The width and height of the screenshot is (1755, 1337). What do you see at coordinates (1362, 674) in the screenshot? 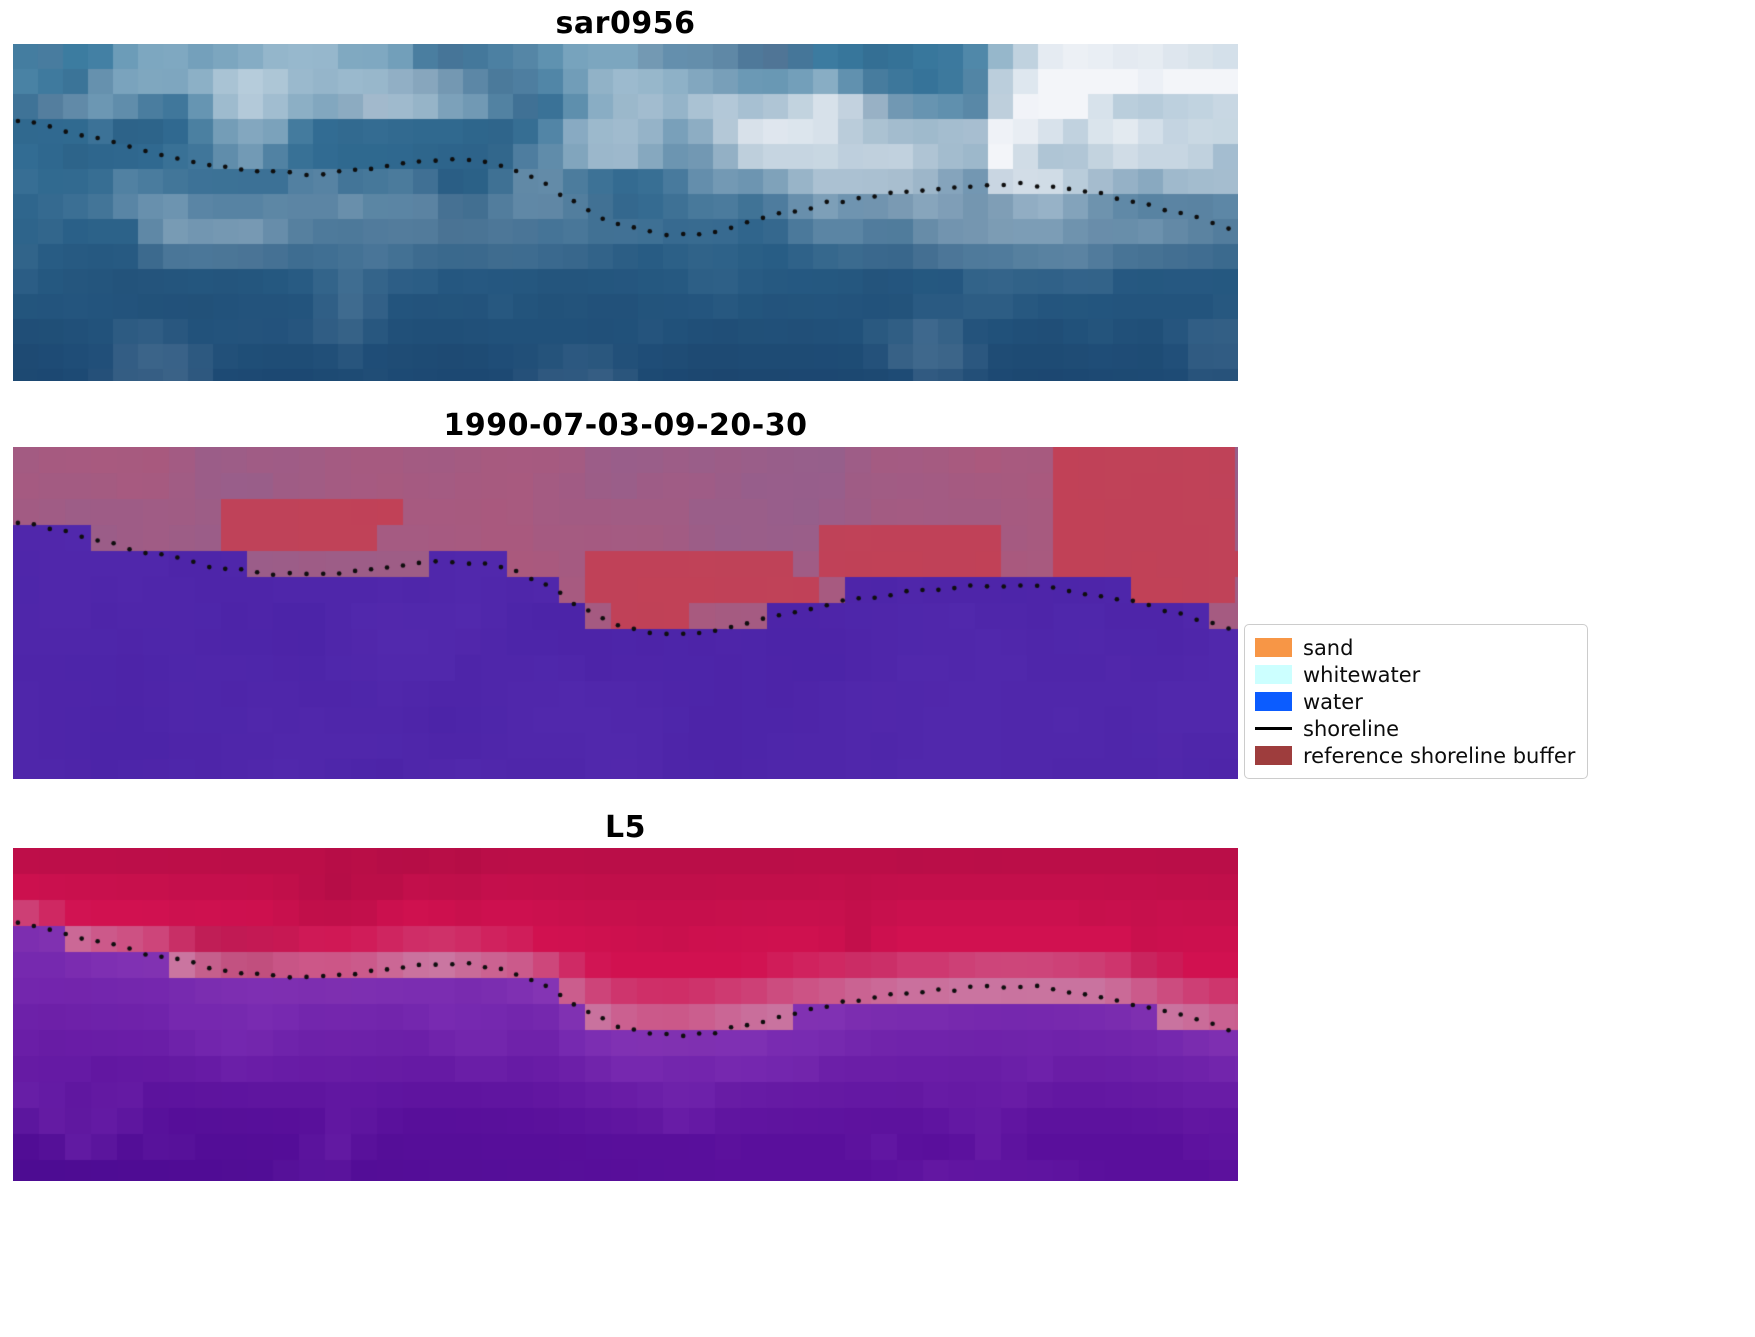
I see `legend-label-whitewater: whitewater` at bounding box center [1362, 674].